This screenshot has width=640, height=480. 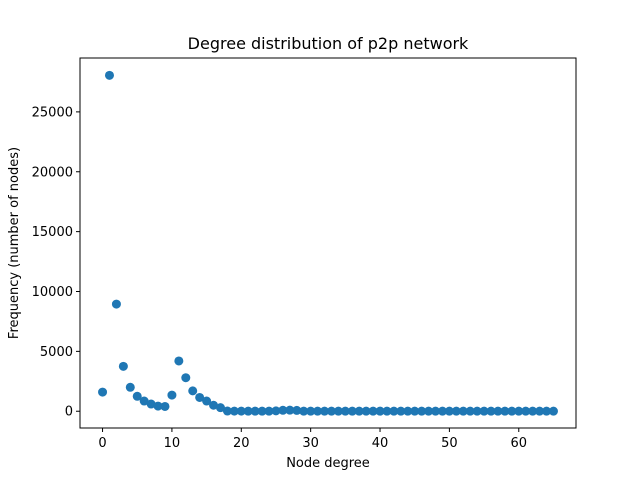 I want to click on x-tick-label: 20, so click(x=241, y=443).